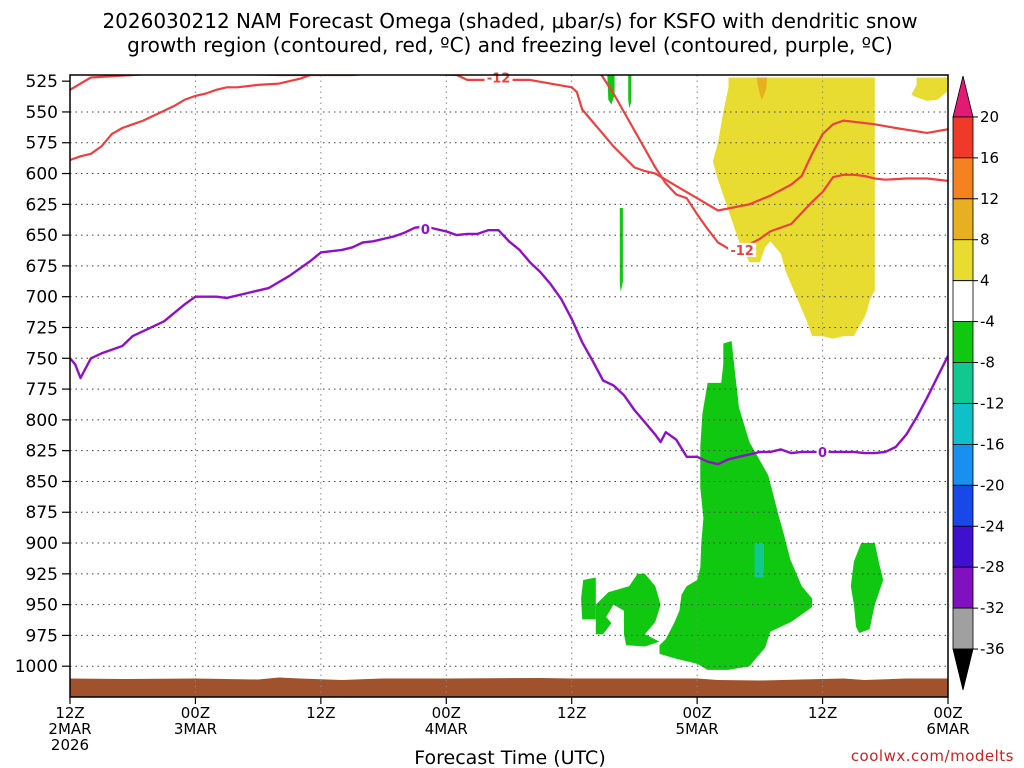 This screenshot has width=1024, height=768. What do you see at coordinates (985, 281) in the screenshot?
I see `colorbar-tick-label-4: 4` at bounding box center [985, 281].